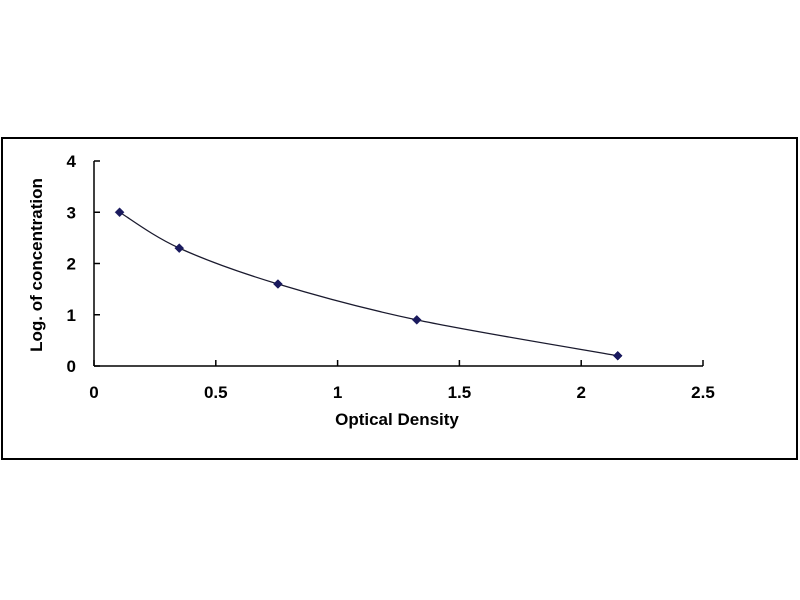 The height and width of the screenshot is (600, 800). Describe the element at coordinates (703, 392) in the screenshot. I see `x-tick-label: 2.5` at that location.